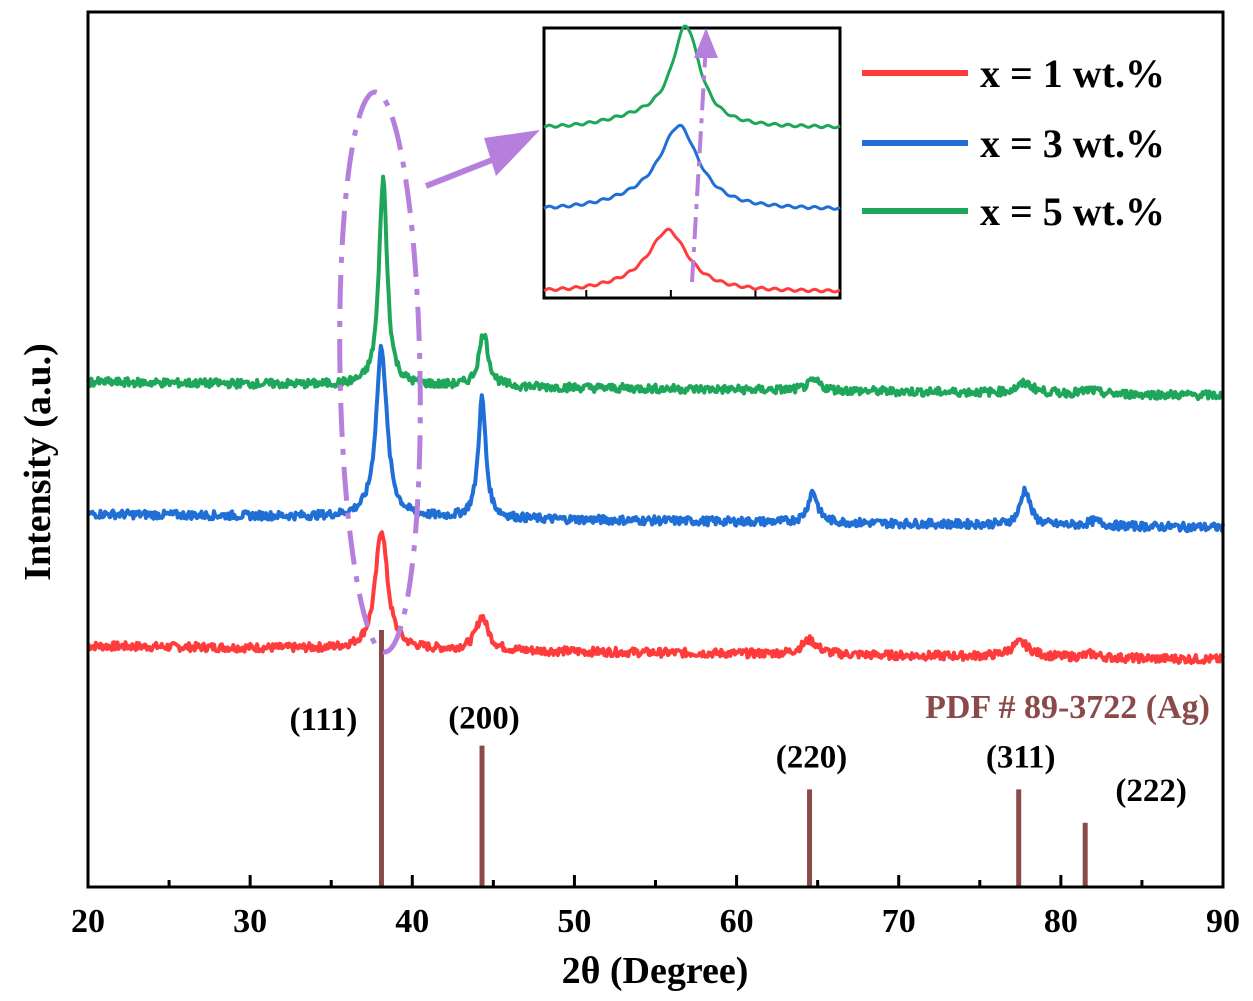  Describe the element at coordinates (1061, 921) in the screenshot. I see `x-tick-label: 80` at that location.